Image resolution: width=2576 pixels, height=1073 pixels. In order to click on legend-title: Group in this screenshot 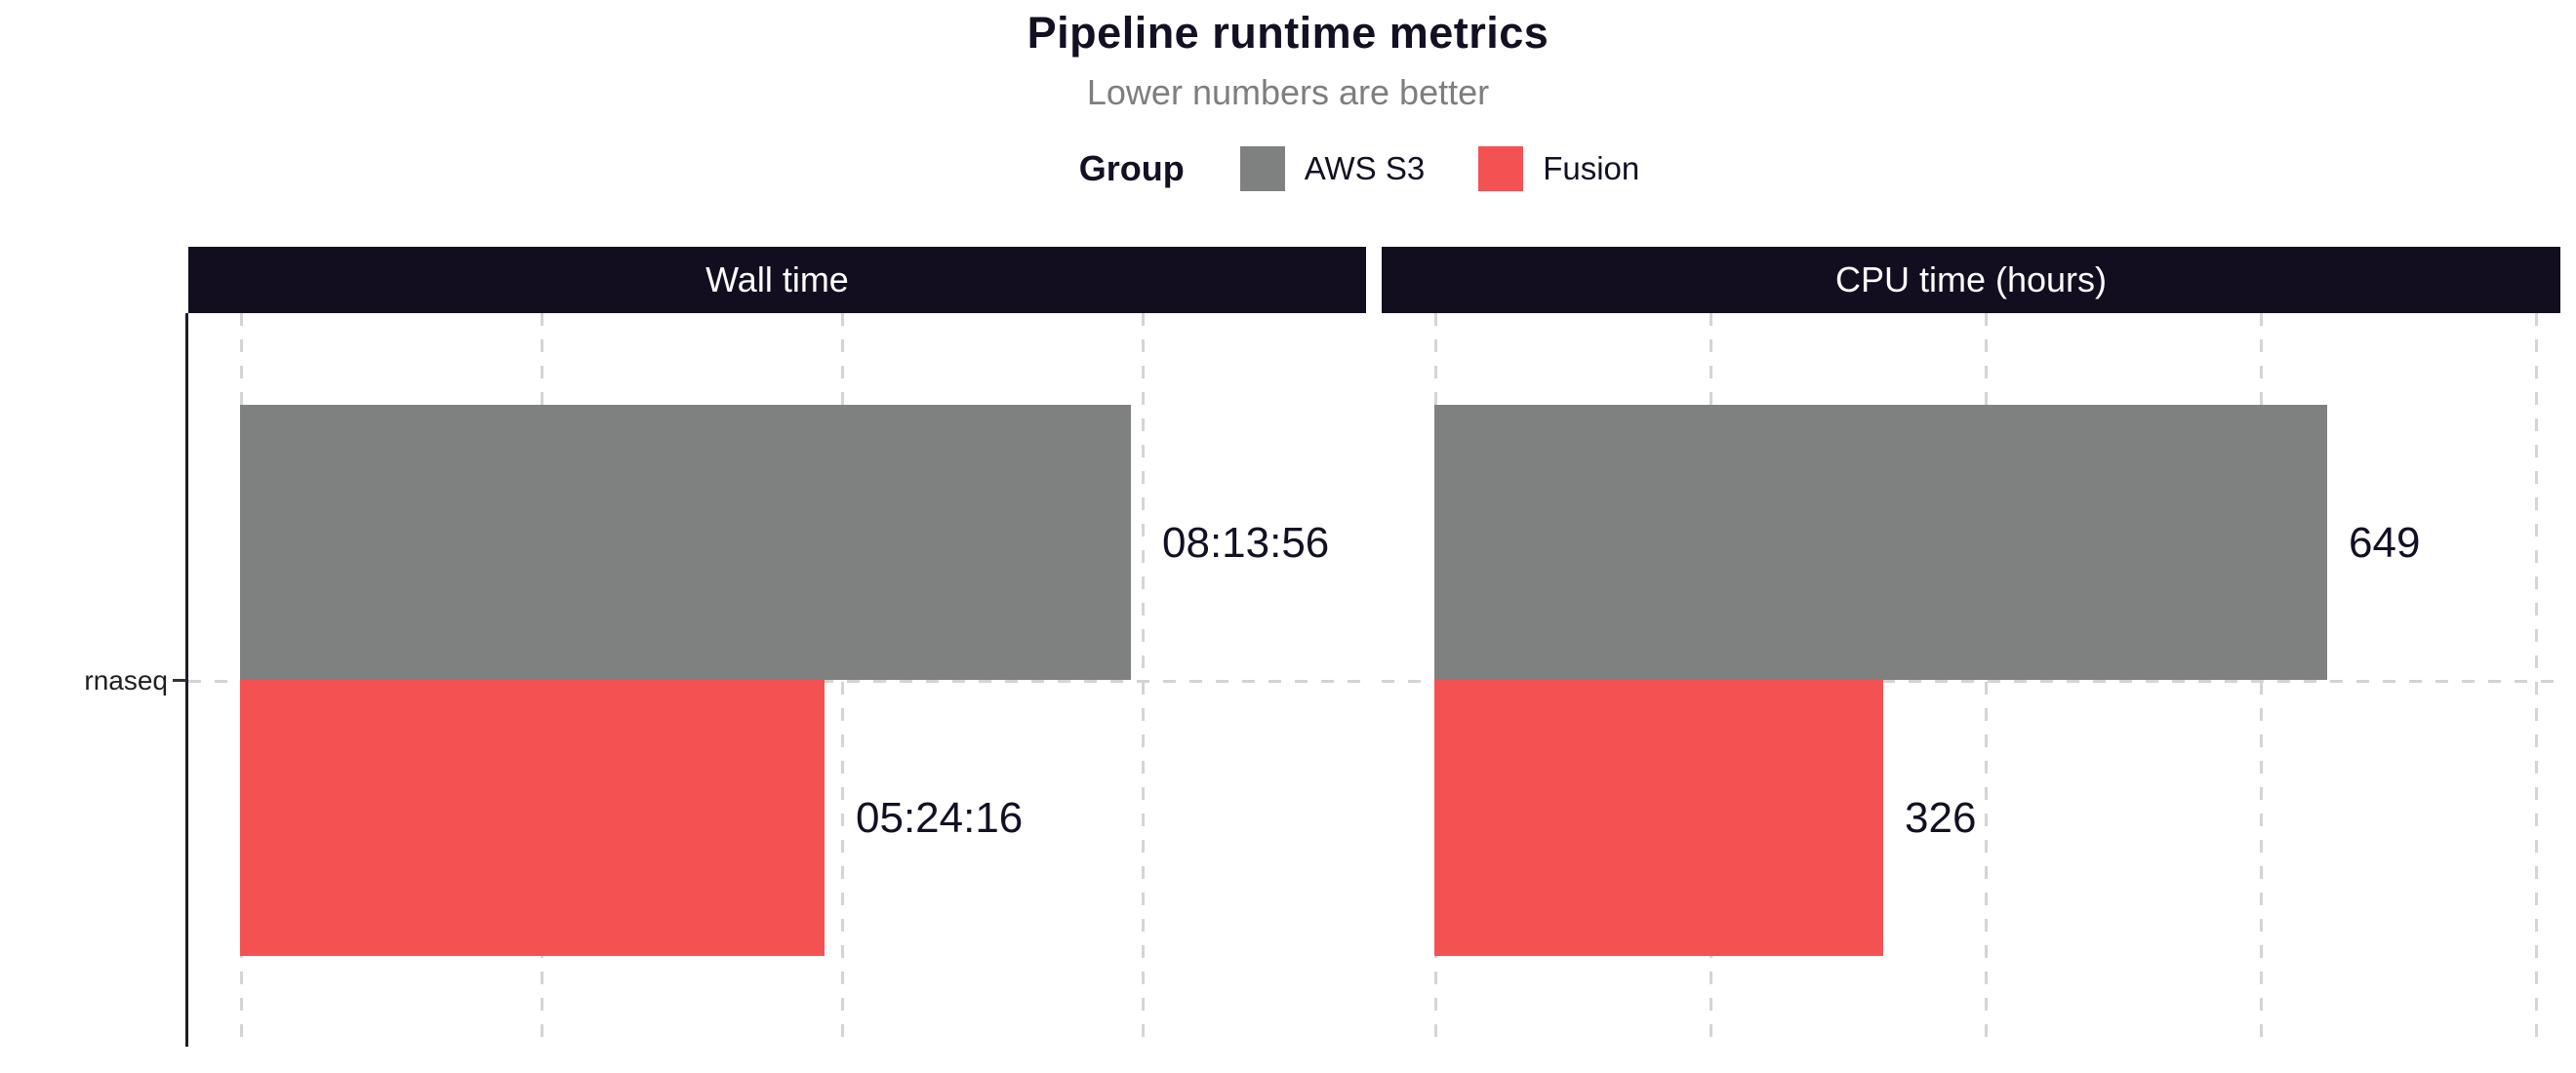, I will do `click(1131, 168)`.